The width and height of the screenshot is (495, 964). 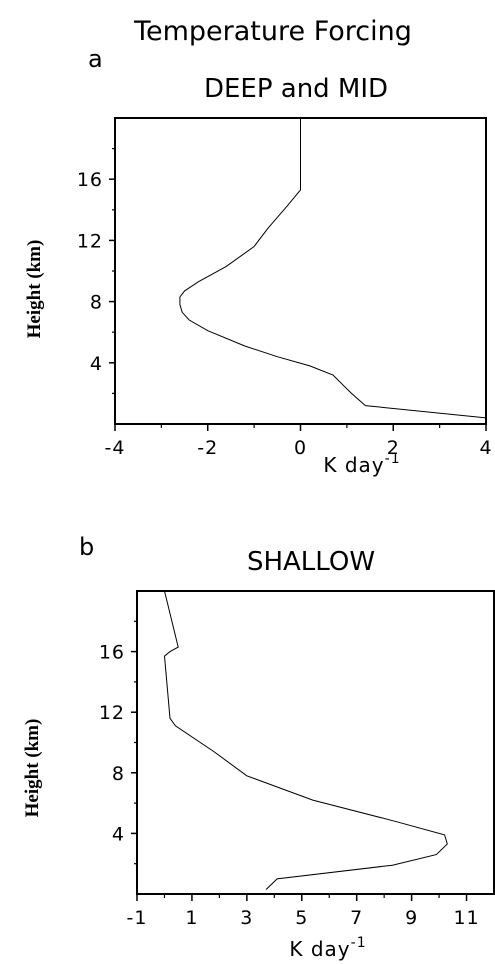 What do you see at coordinates (393, 459) in the screenshot?
I see `panel-a-x-axis-label-exponent: -1` at bounding box center [393, 459].